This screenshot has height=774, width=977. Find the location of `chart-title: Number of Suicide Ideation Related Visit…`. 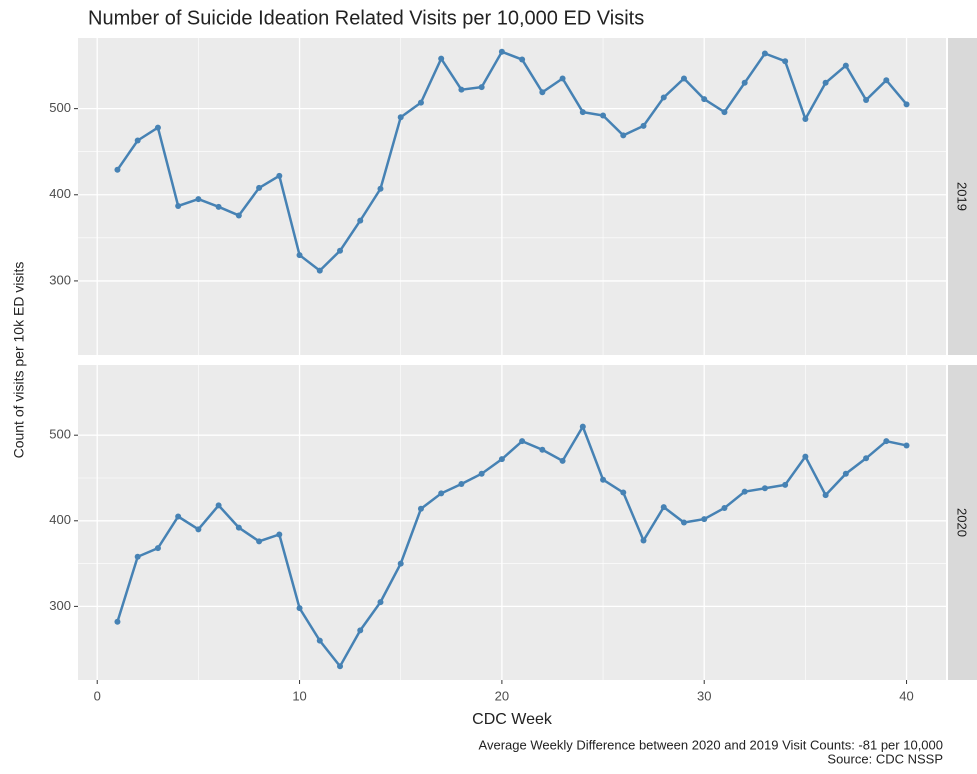

chart-title: Number of Suicide Ideation Related Visit… is located at coordinates (366, 18).